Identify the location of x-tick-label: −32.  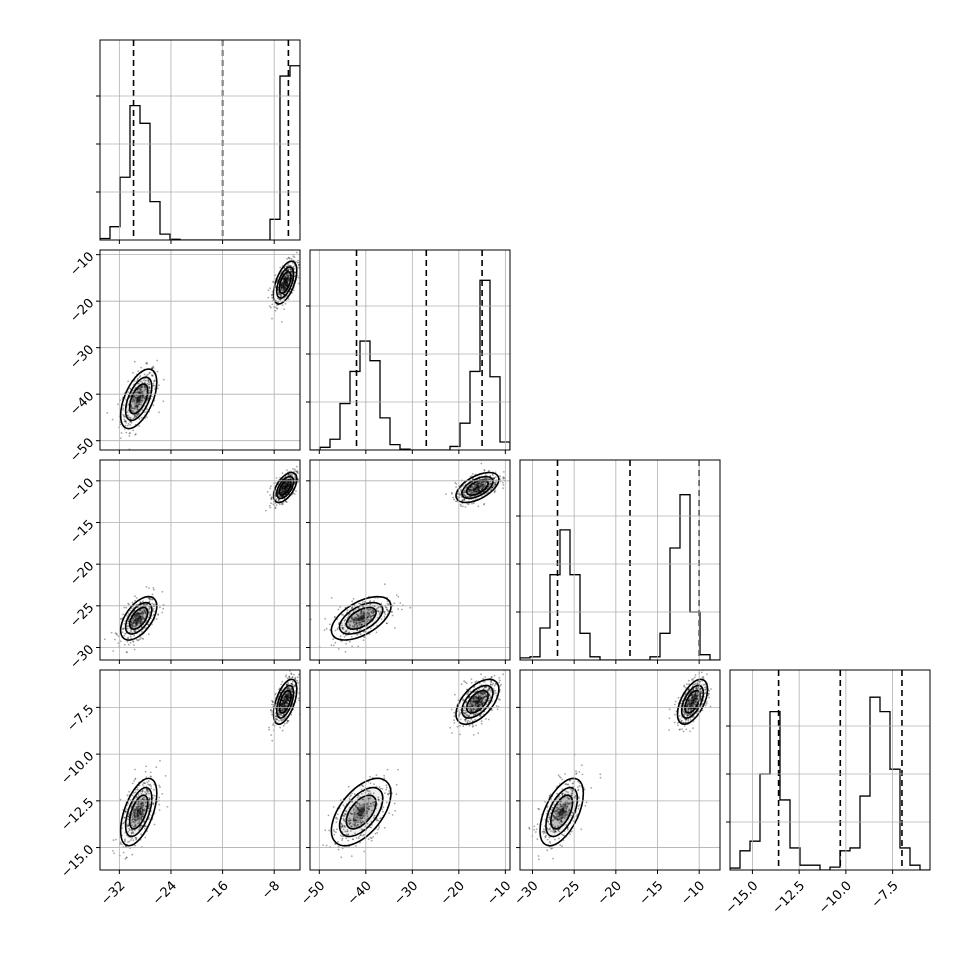
(113, 893).